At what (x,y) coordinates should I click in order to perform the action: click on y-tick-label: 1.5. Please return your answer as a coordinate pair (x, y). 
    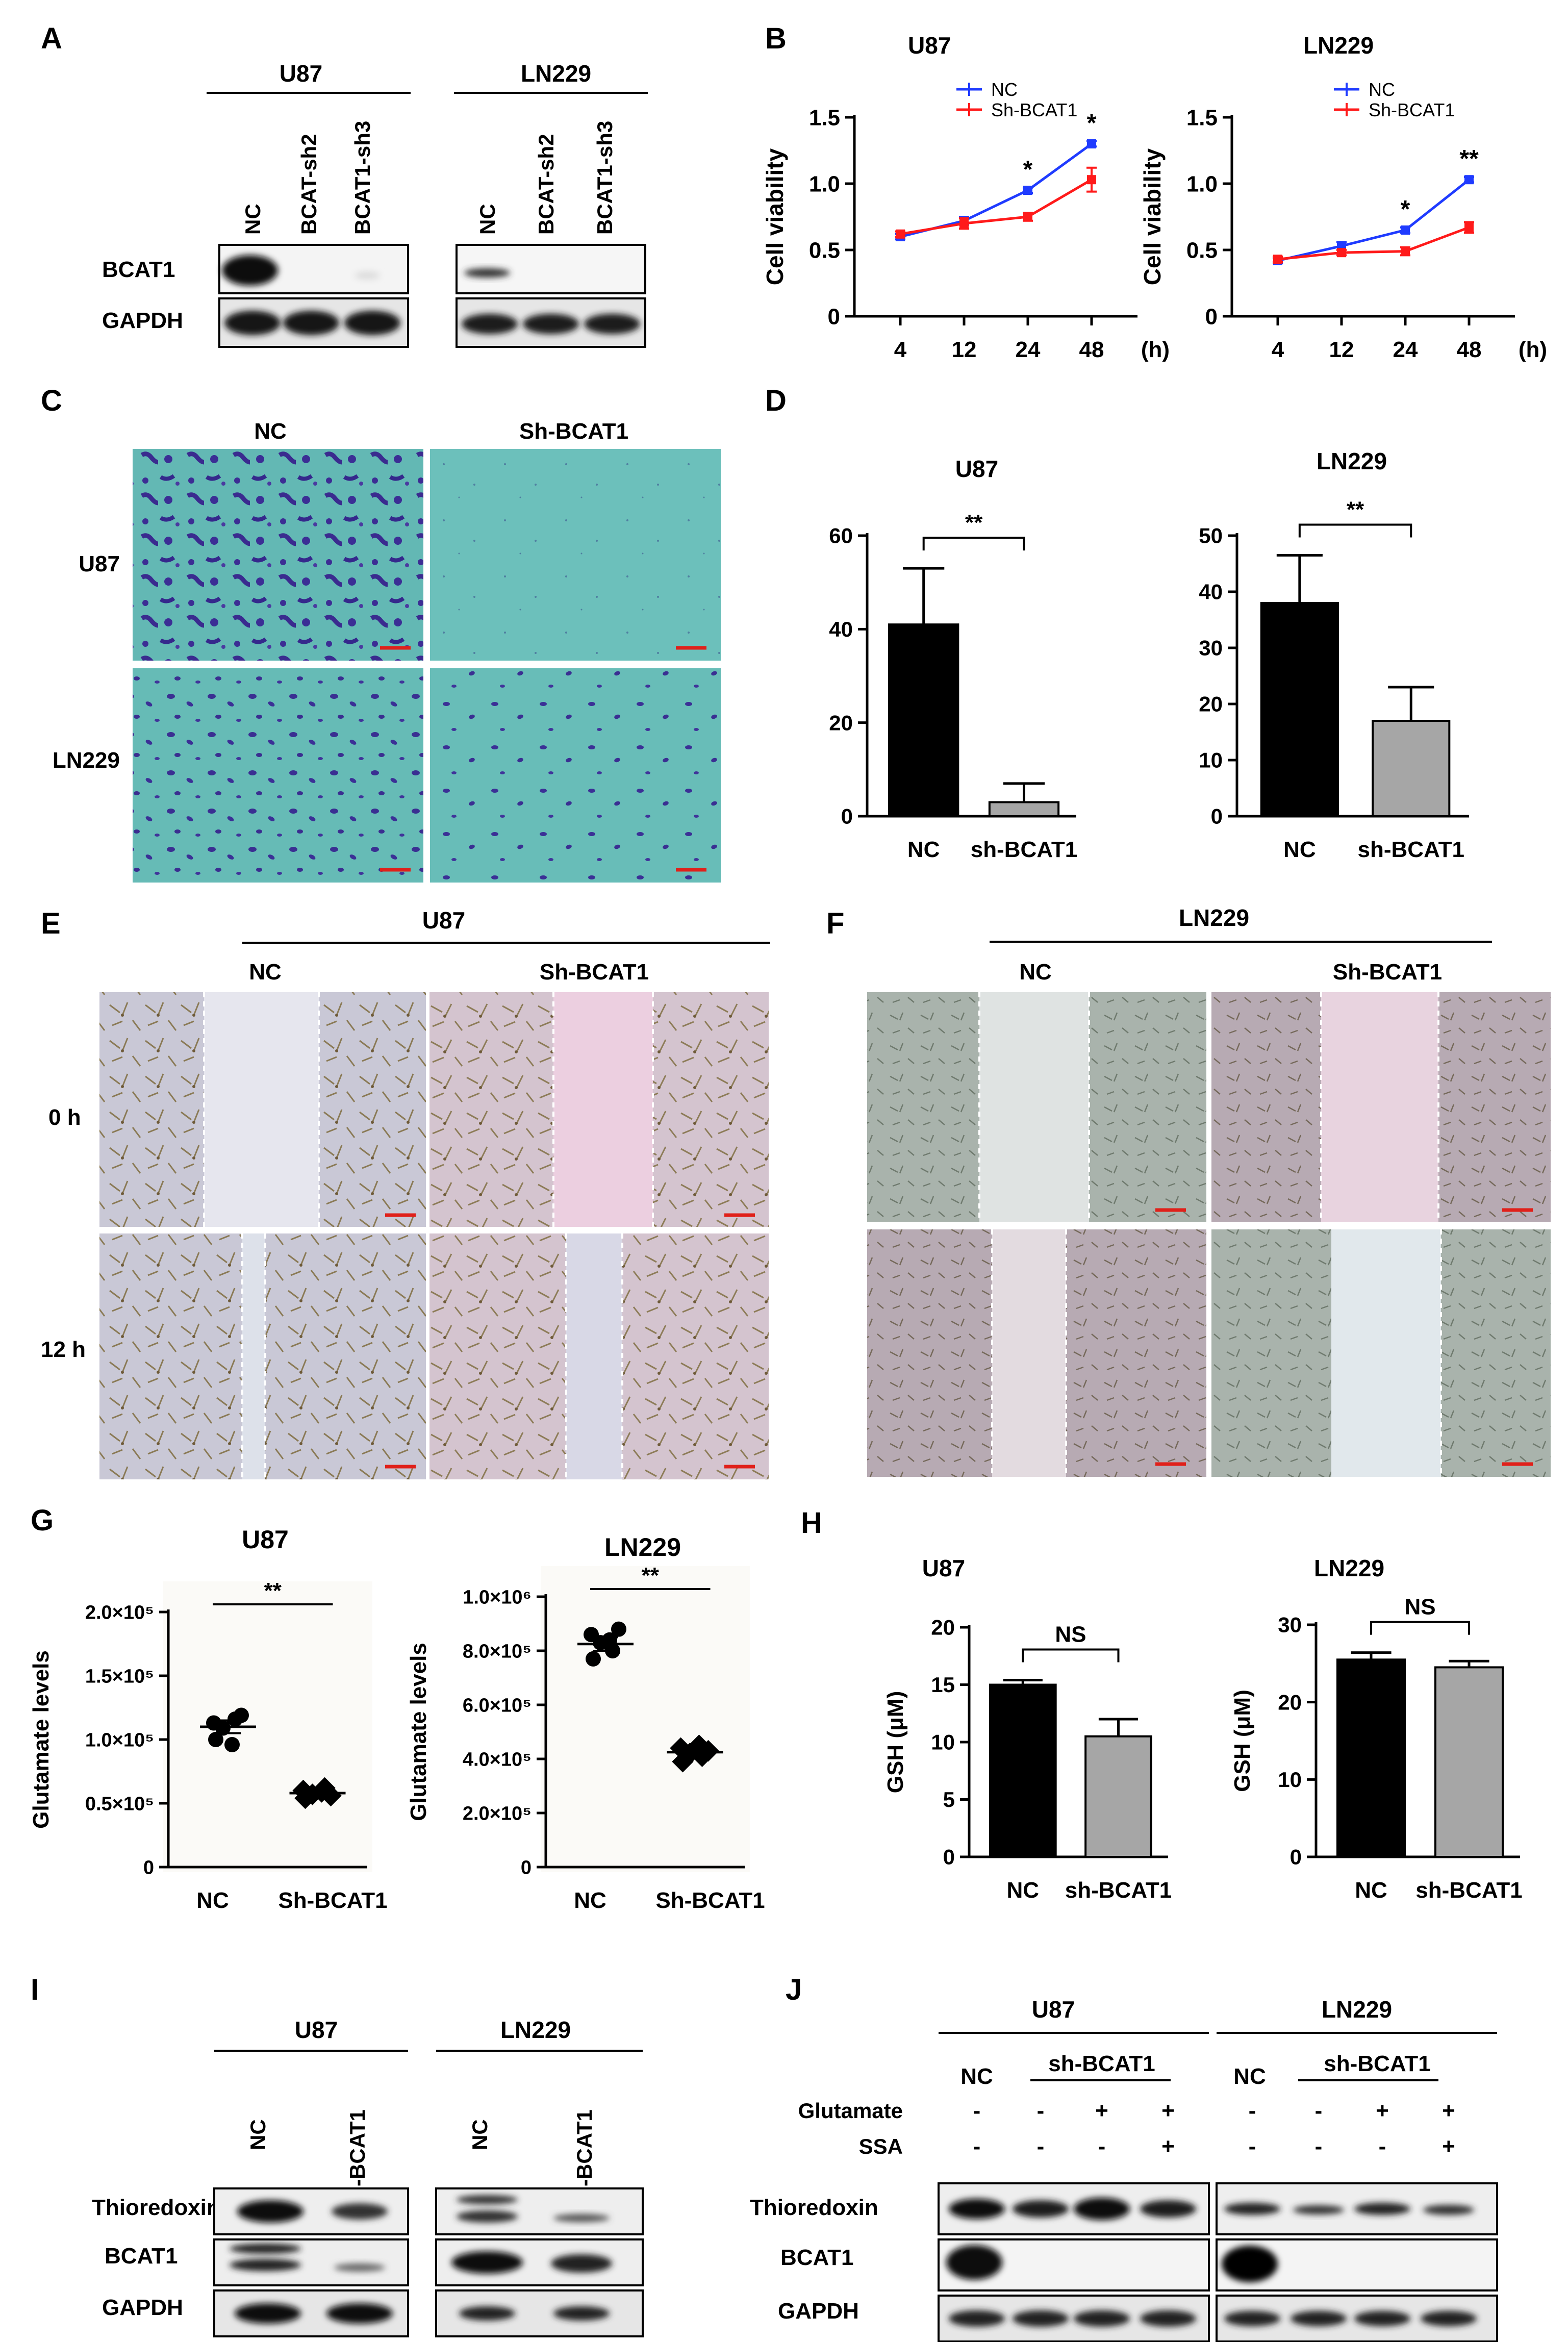
    Looking at the image, I should click on (1202, 117).